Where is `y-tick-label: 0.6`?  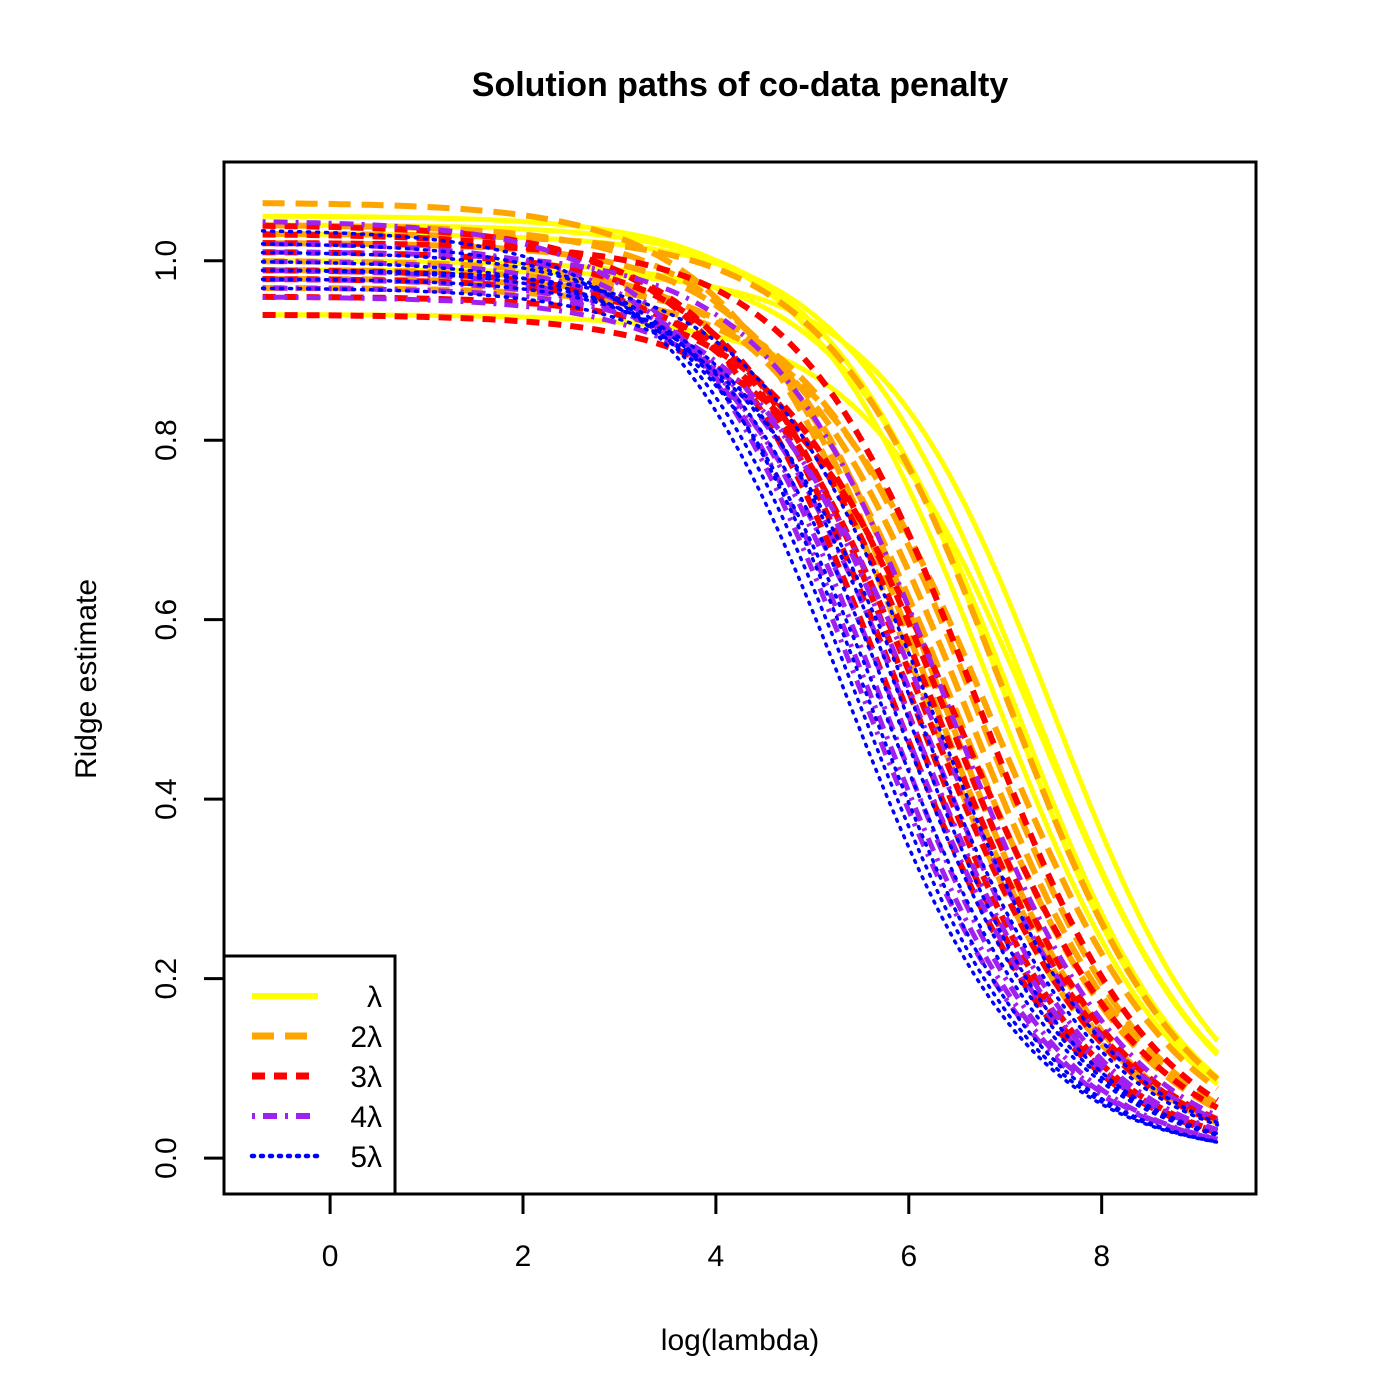 y-tick-label: 0.6 is located at coordinates (166, 620).